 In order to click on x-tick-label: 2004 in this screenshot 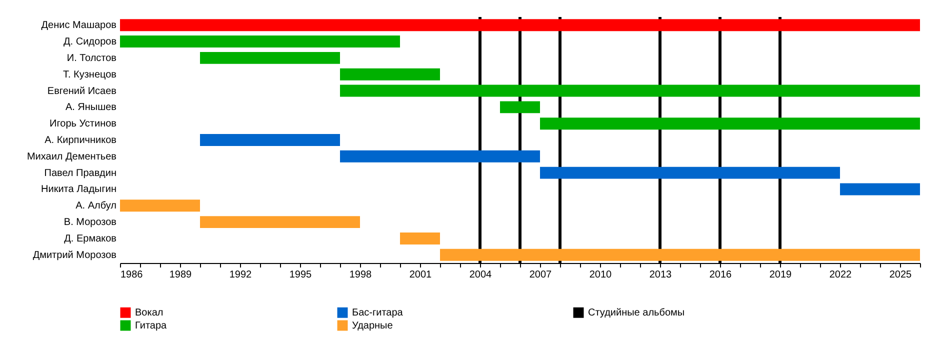, I will do `click(480, 275)`.